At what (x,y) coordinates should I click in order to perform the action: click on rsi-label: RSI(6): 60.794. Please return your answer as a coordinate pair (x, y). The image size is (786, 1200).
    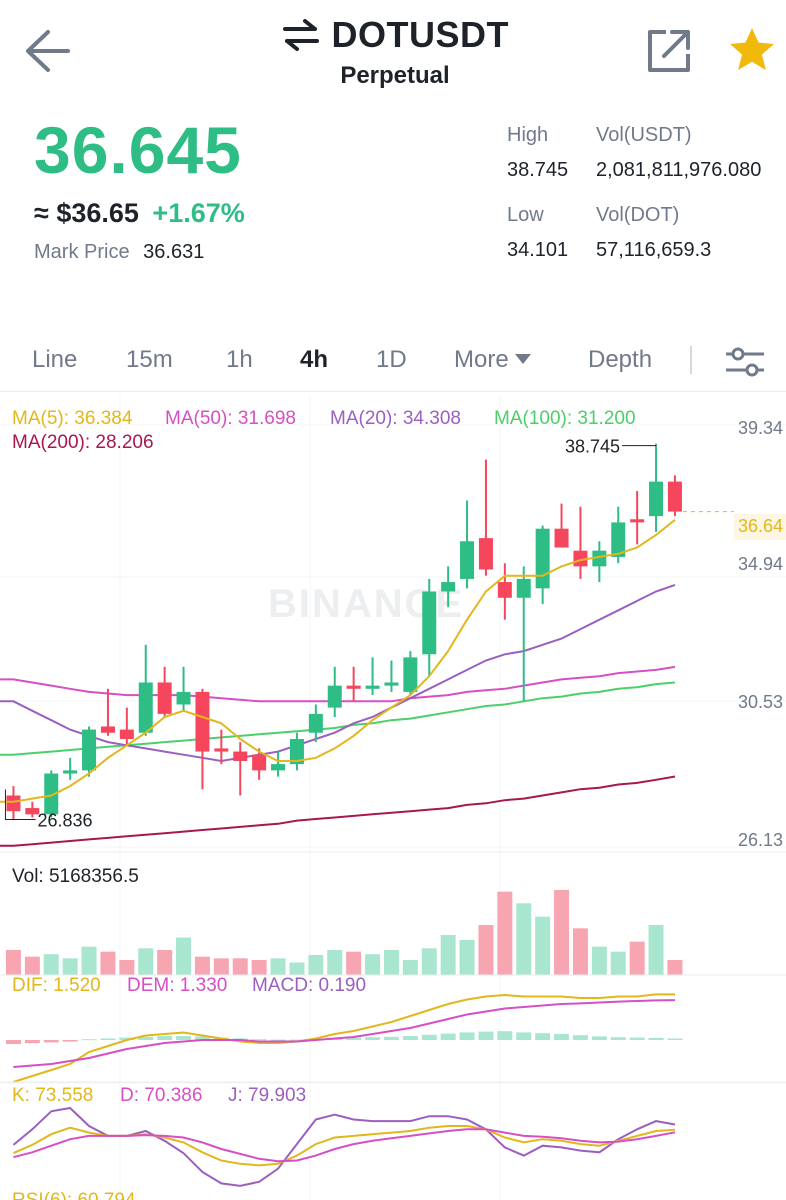
    Looking at the image, I should click on (74, 1195).